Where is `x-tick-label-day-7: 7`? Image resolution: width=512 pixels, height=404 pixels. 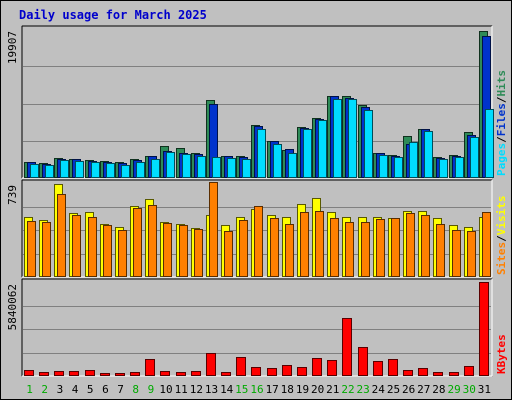
x-tick-label-day-7: 7 is located at coordinates (120, 389).